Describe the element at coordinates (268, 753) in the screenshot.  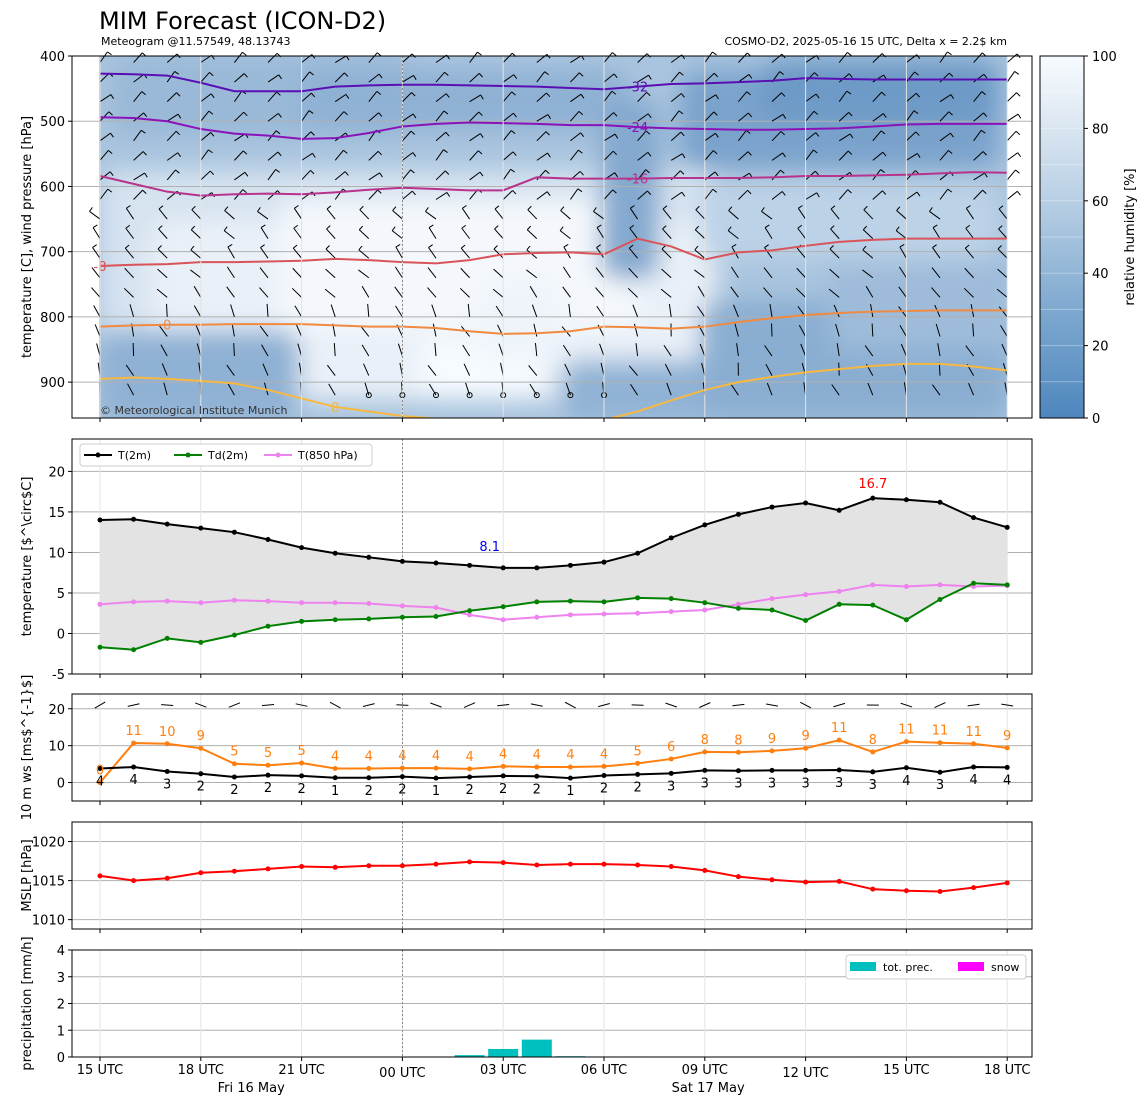
I see `gust-value-label: 5` at that location.